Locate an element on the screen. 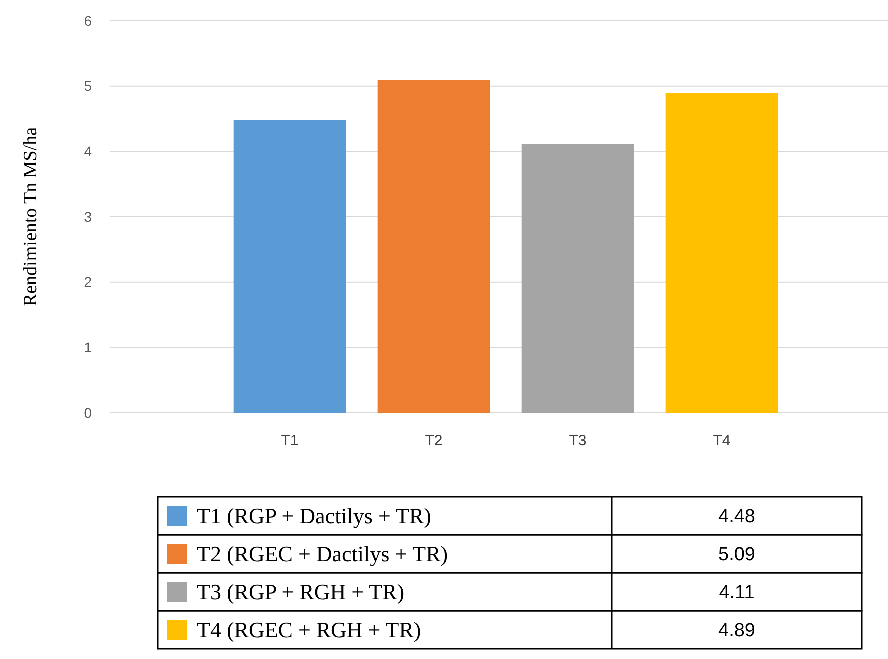 This screenshot has height=659, width=888. y-tick-label: 5 is located at coordinates (88, 86).